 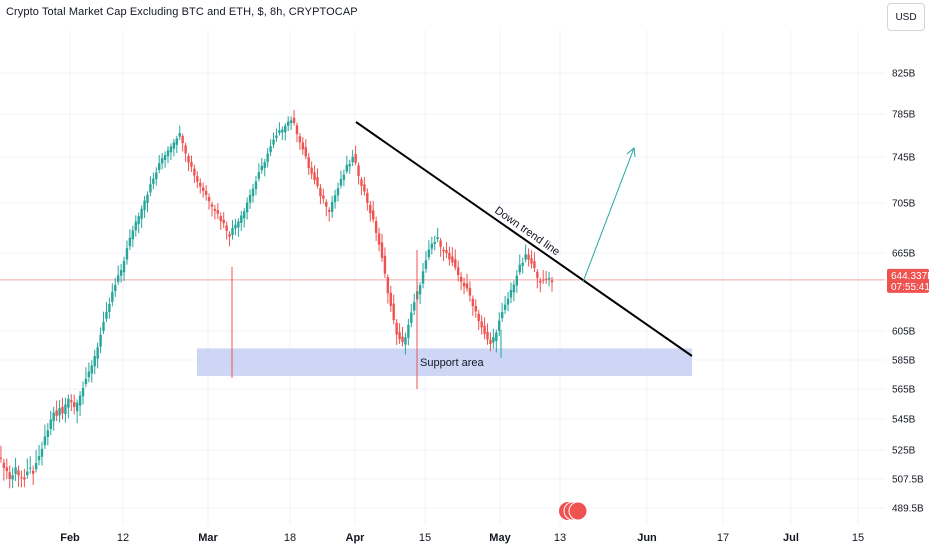 What do you see at coordinates (631, 152) in the screenshot?
I see `projection-arrowhead` at bounding box center [631, 152].